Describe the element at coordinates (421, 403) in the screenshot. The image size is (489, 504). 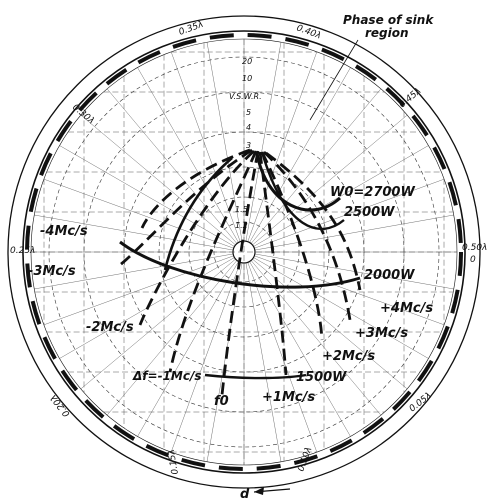
I see `wl-label-0.05: 0.05λ` at that location.